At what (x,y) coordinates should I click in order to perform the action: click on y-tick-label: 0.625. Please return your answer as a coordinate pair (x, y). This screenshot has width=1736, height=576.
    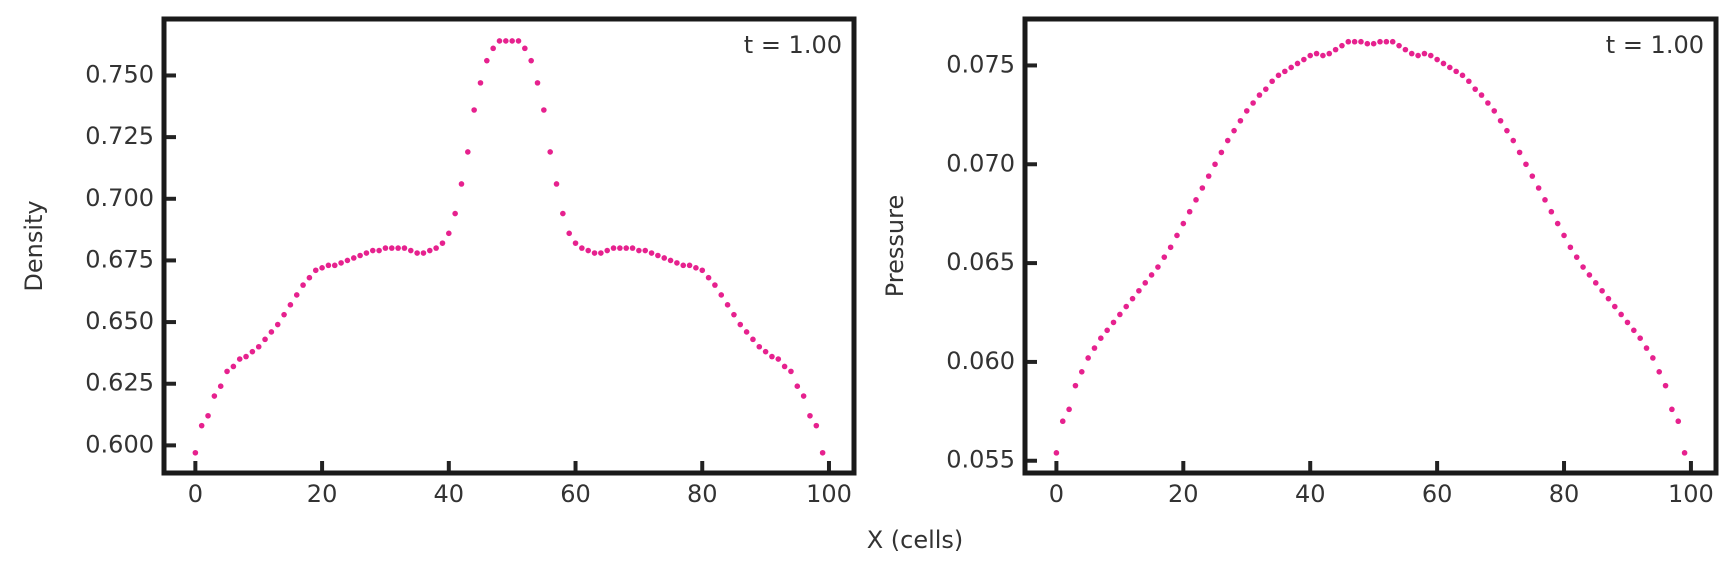
    Looking at the image, I should click on (119, 383).